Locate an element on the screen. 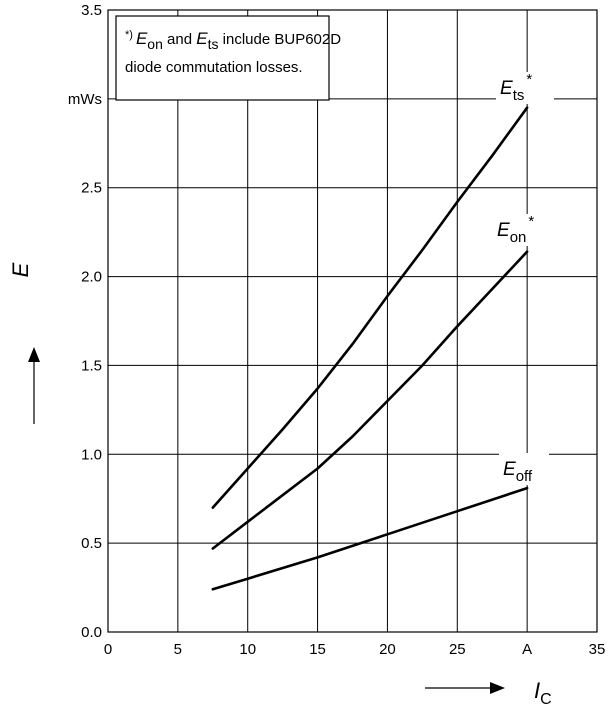  y-tick-label: 0.5 is located at coordinates (91, 543).